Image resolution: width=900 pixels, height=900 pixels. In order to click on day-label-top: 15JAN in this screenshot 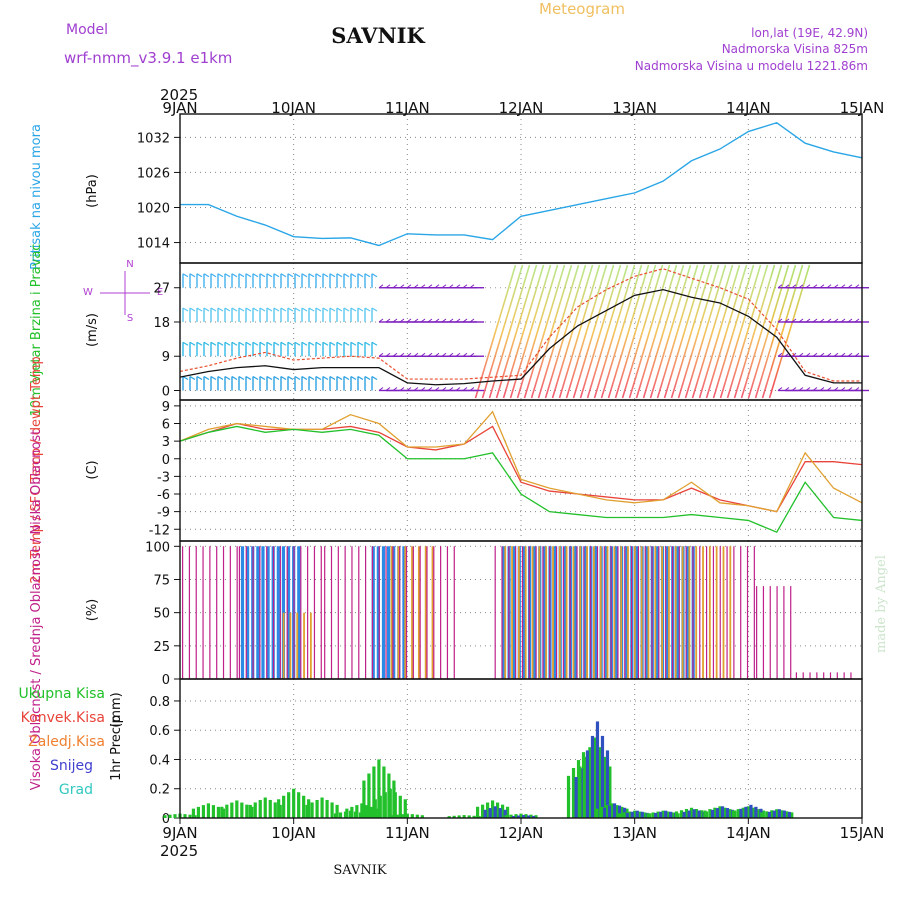, I will do `click(862, 108)`.